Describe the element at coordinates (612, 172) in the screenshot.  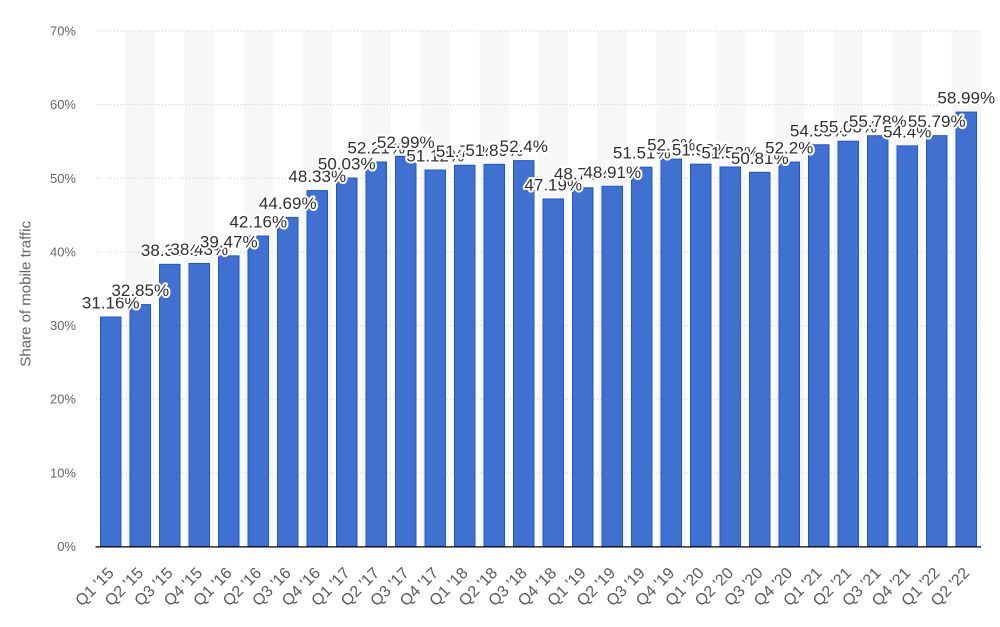
I see `svg-text: 48.91%` at that location.